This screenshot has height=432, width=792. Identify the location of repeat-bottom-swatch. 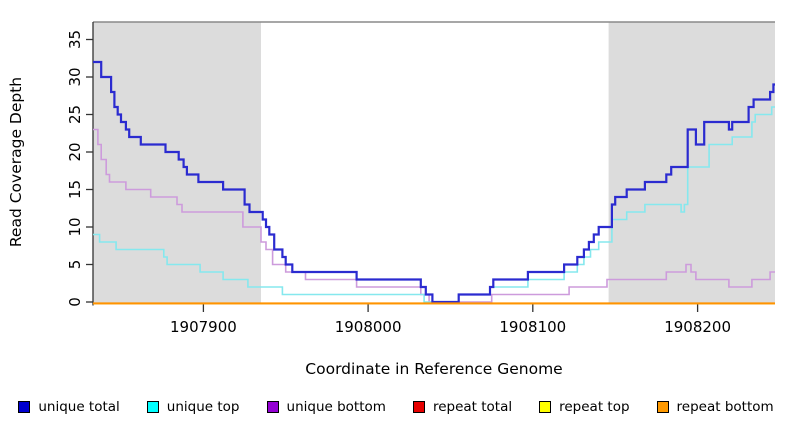
(662, 407).